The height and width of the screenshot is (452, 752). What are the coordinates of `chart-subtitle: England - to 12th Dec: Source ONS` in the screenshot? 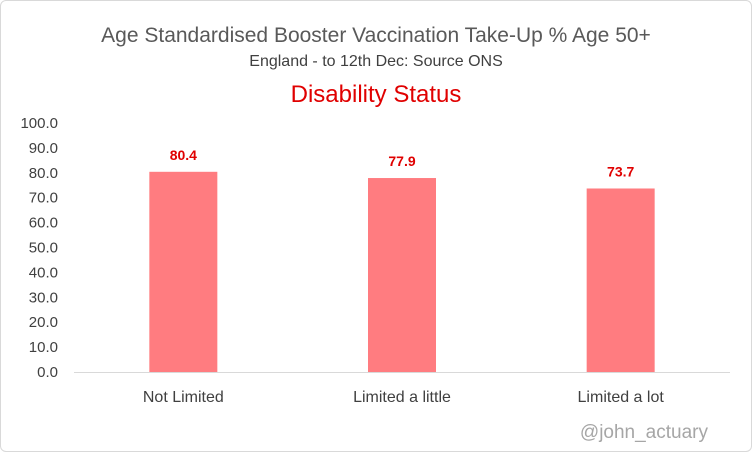 It's located at (375, 61).